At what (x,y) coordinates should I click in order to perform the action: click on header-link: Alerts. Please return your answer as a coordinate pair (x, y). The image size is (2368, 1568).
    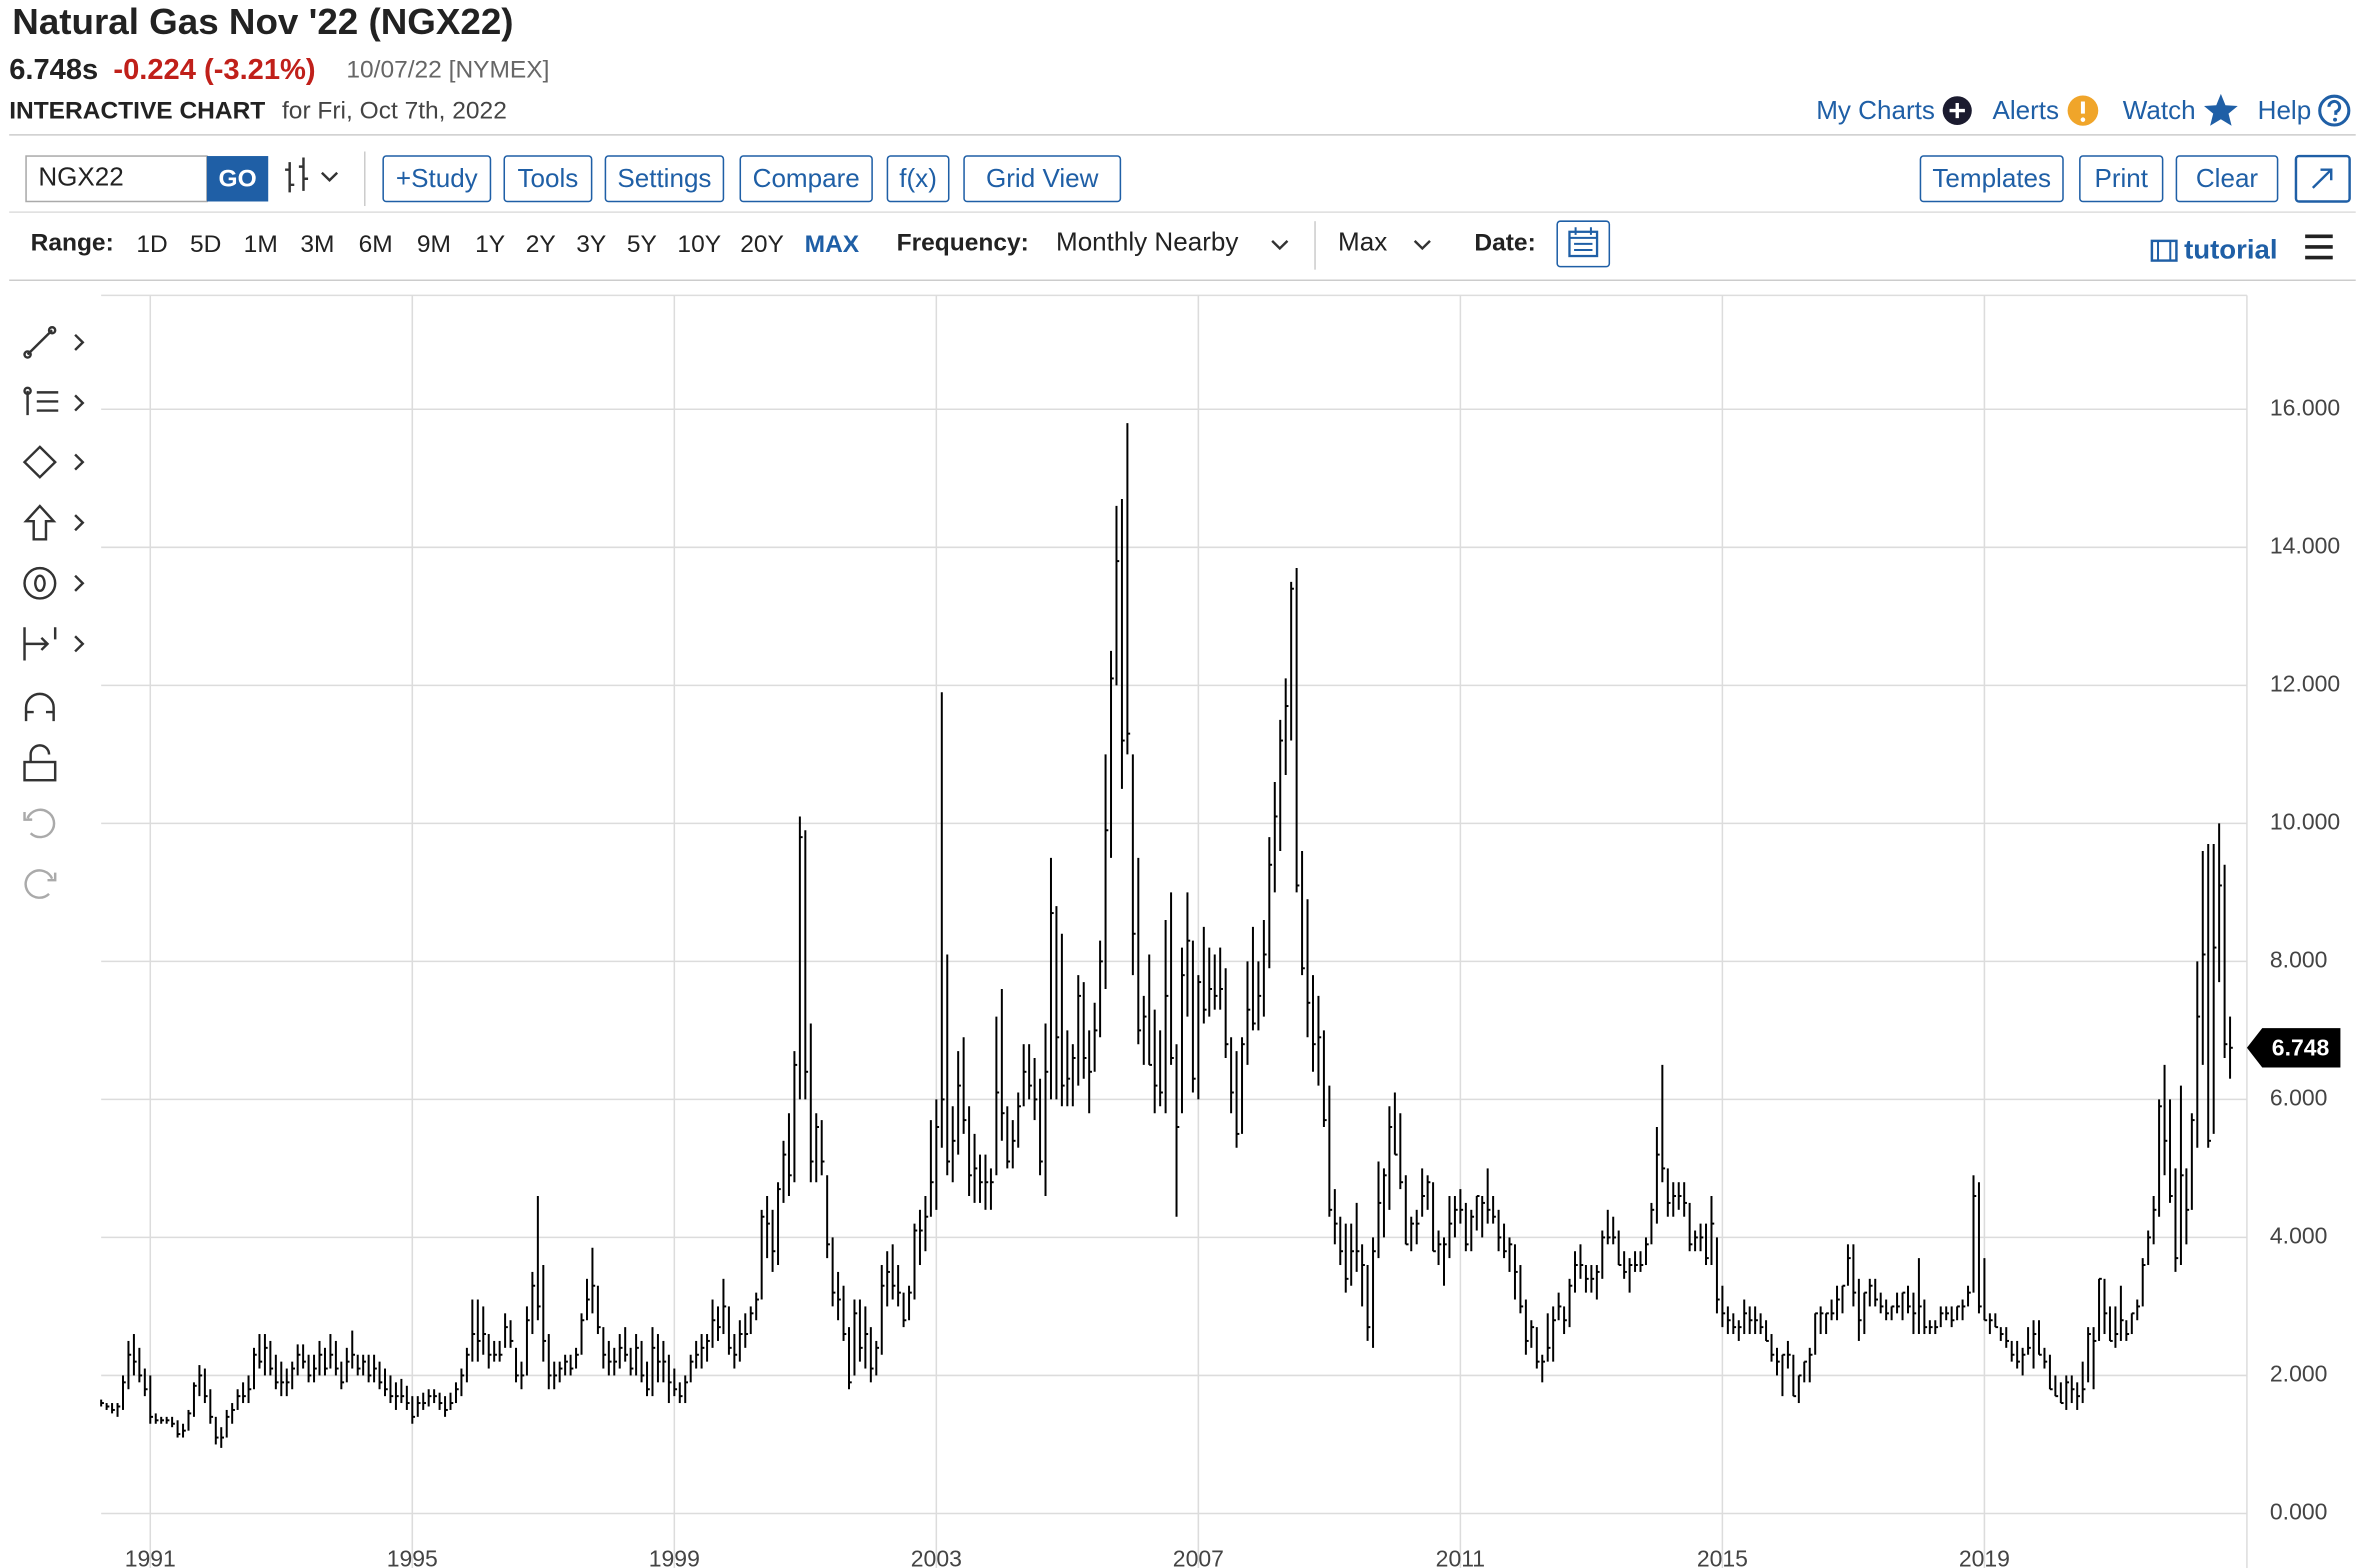
    Looking at the image, I should click on (2025, 111).